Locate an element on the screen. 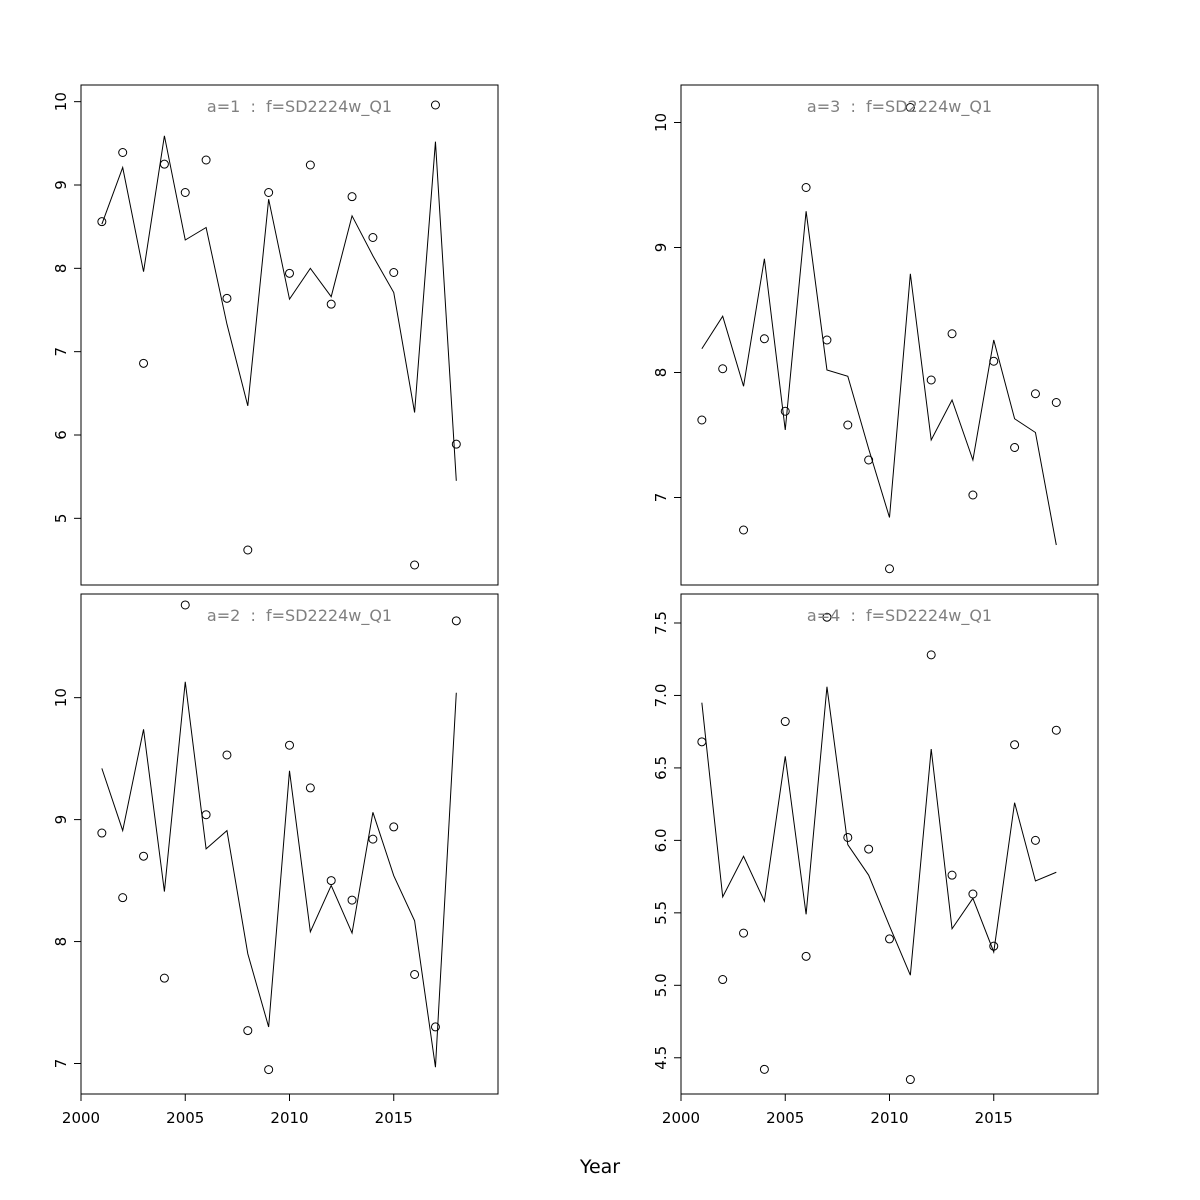  panel-title: a=3 : f=SD2224w_Q1 is located at coordinates (899, 107).